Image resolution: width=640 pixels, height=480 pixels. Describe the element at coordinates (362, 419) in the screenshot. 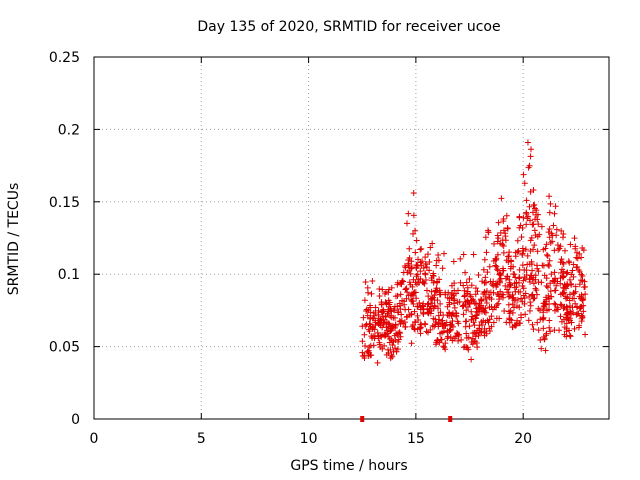

I see `x-axis-marker` at that location.